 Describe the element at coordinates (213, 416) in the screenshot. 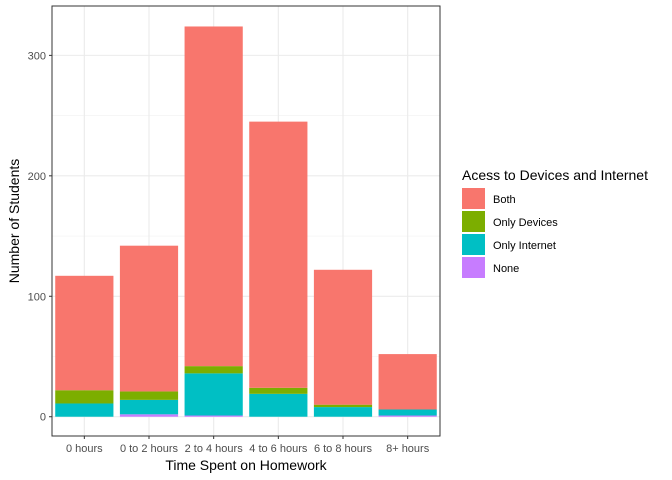

I see `bar-none-2-to-4-hours` at that location.